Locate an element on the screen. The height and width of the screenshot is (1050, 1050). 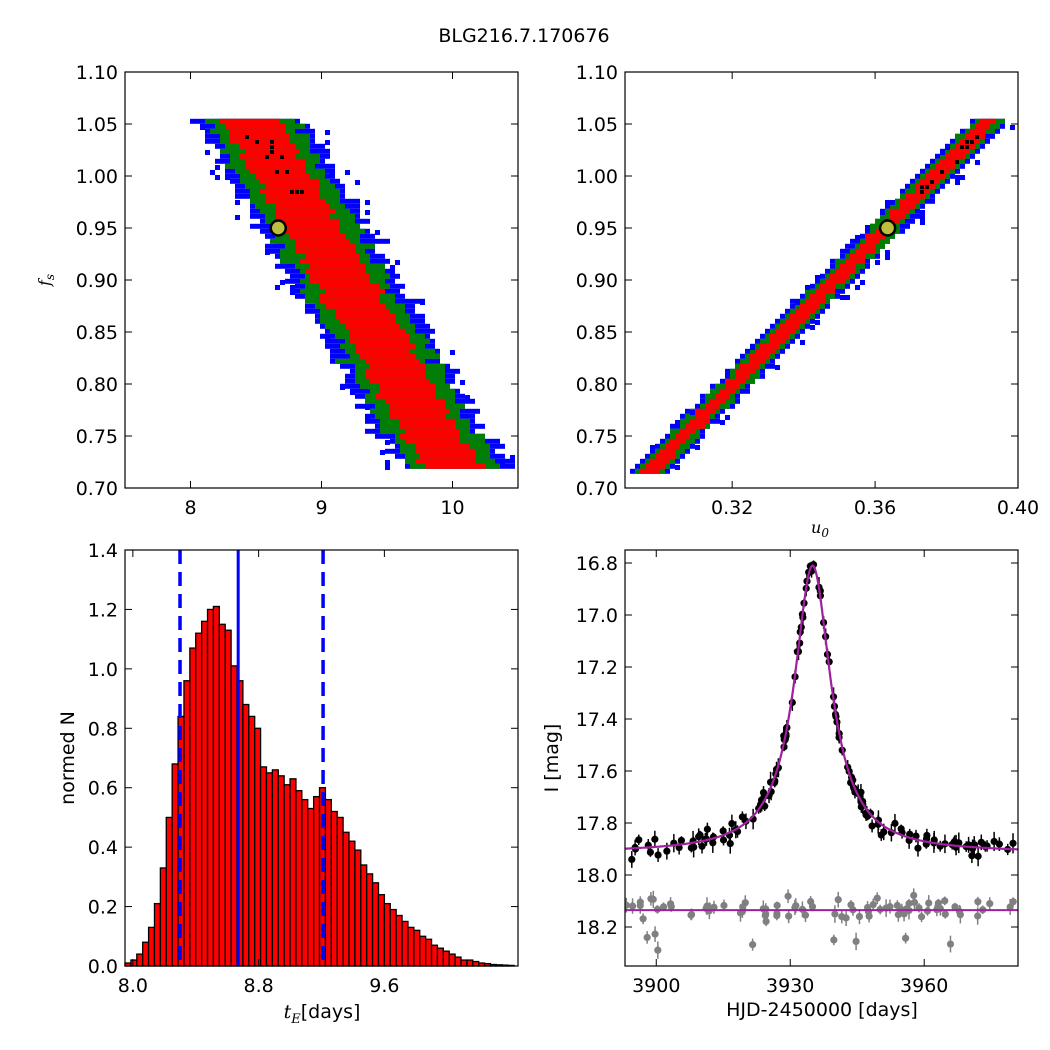
x-tick-label: 9 is located at coordinates (321, 508).